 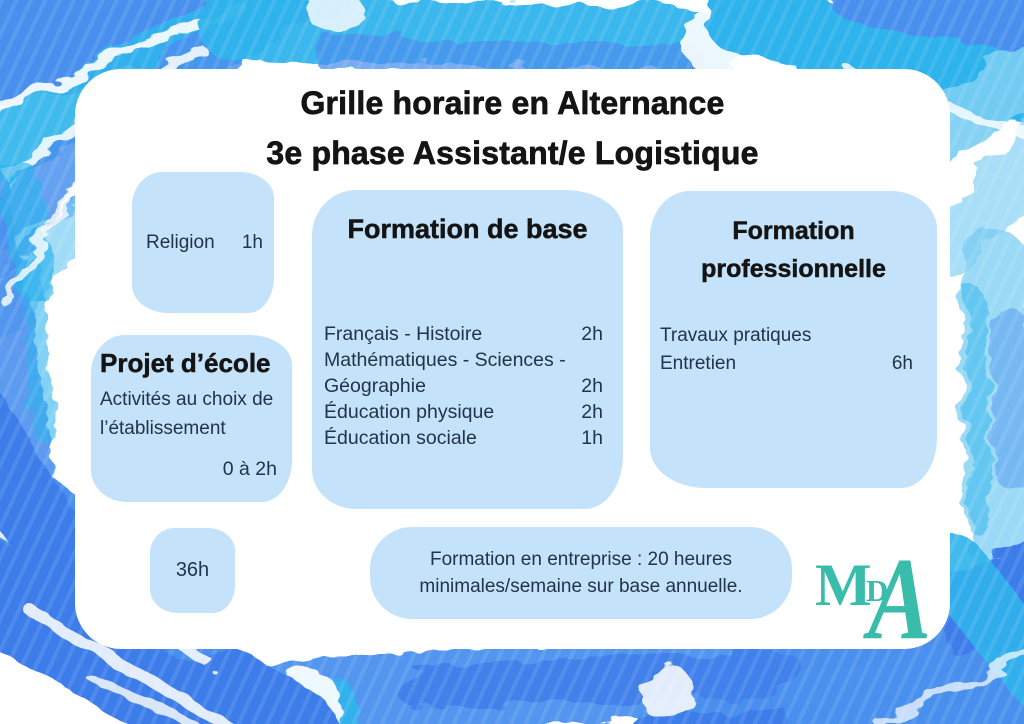 I want to click on subject-label: Français - Histoire, so click(x=403, y=334).